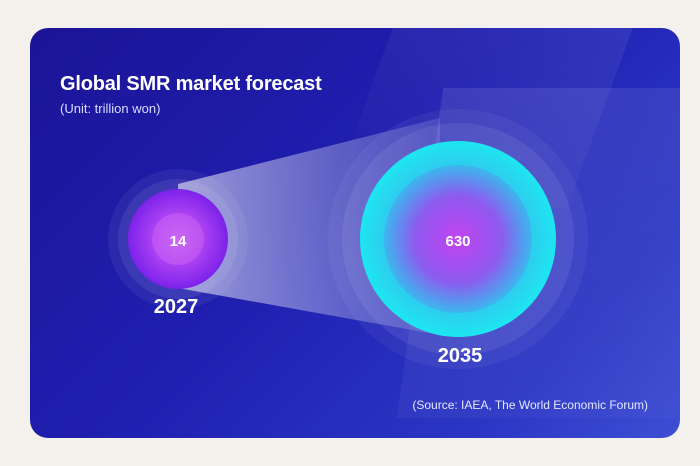  Describe the element at coordinates (530, 405) in the screenshot. I see `source-note: (Source: IAEA, The World Economic Forum)` at that location.